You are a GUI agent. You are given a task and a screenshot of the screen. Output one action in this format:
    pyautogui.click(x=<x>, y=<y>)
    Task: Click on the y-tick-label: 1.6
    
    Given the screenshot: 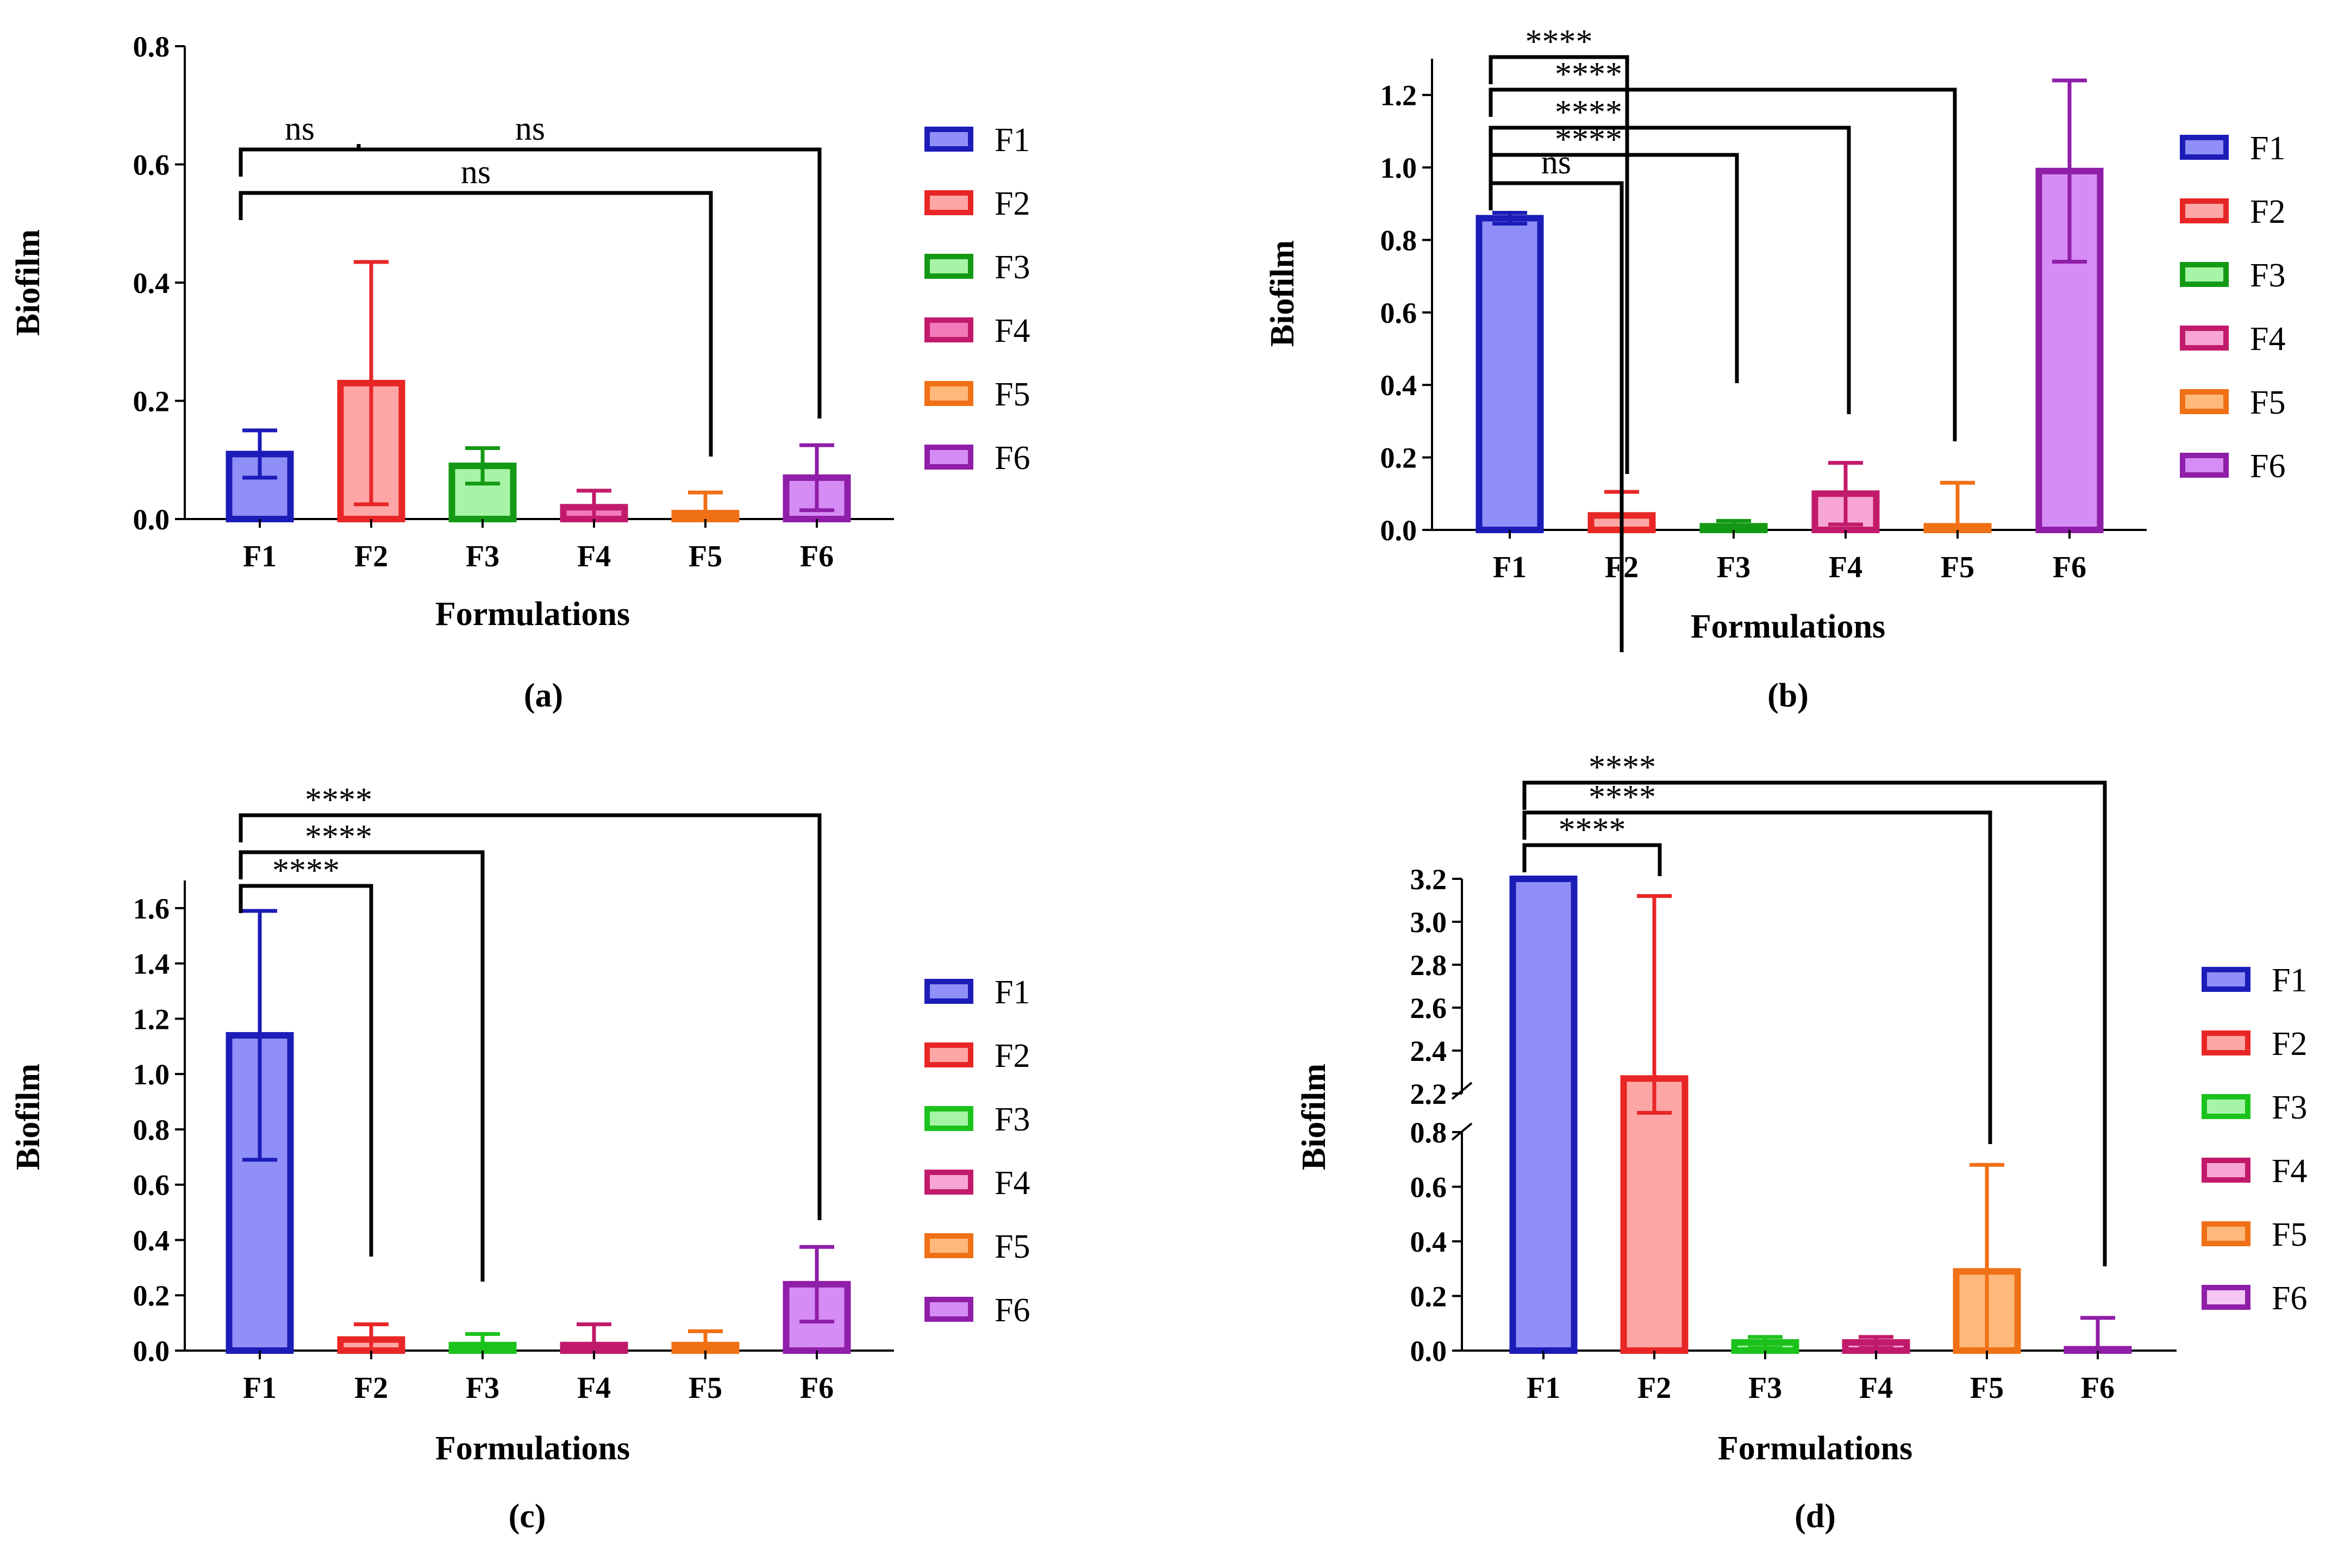 What is the action you would take?
    pyautogui.click(x=152, y=908)
    